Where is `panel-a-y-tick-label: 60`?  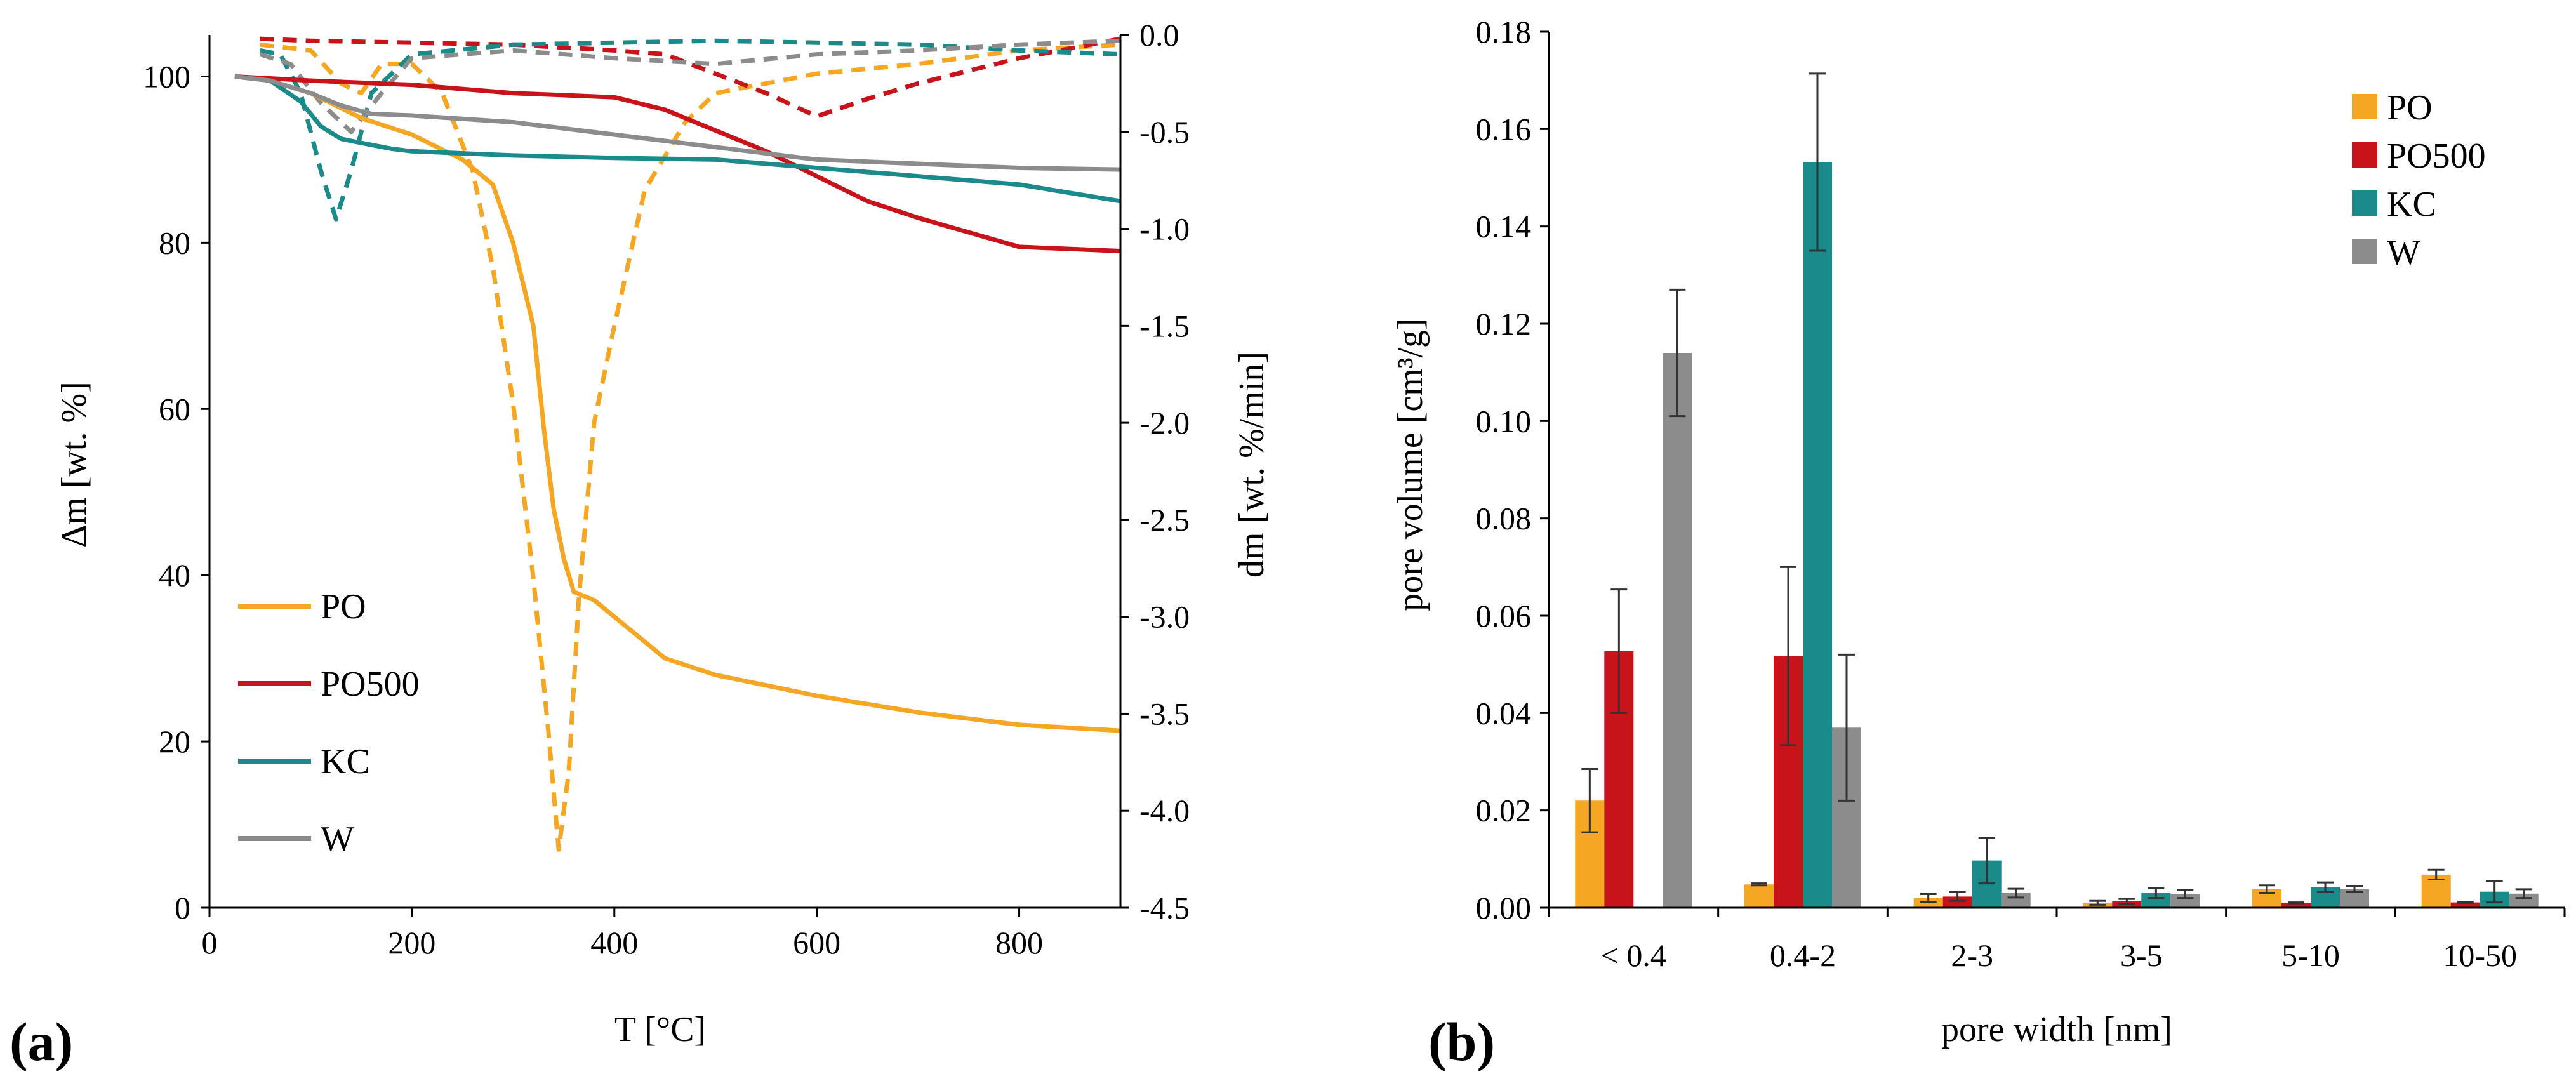
panel-a-y-tick-label: 60 is located at coordinates (174, 409).